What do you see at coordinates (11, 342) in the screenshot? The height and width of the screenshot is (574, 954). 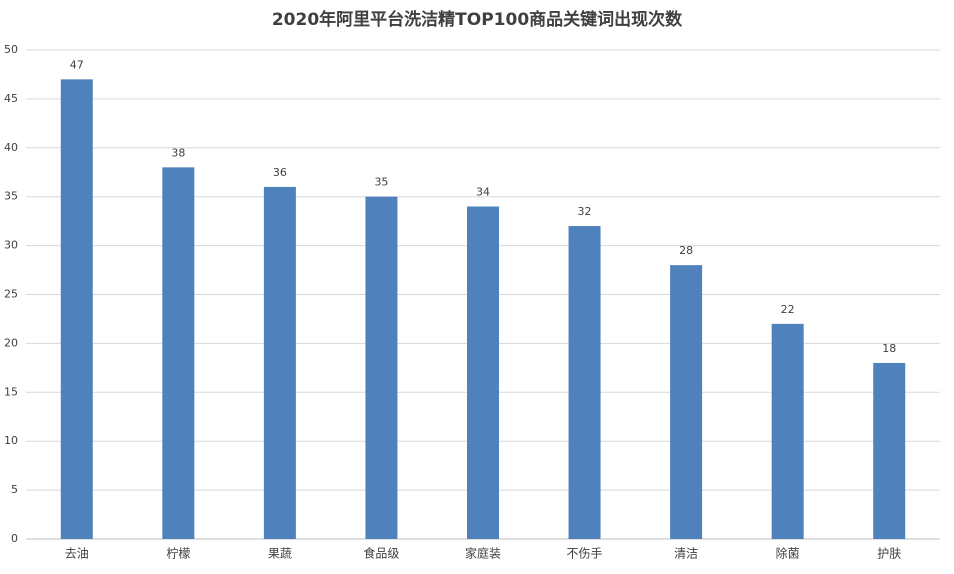 I see `y-tick-label: 20` at bounding box center [11, 342].